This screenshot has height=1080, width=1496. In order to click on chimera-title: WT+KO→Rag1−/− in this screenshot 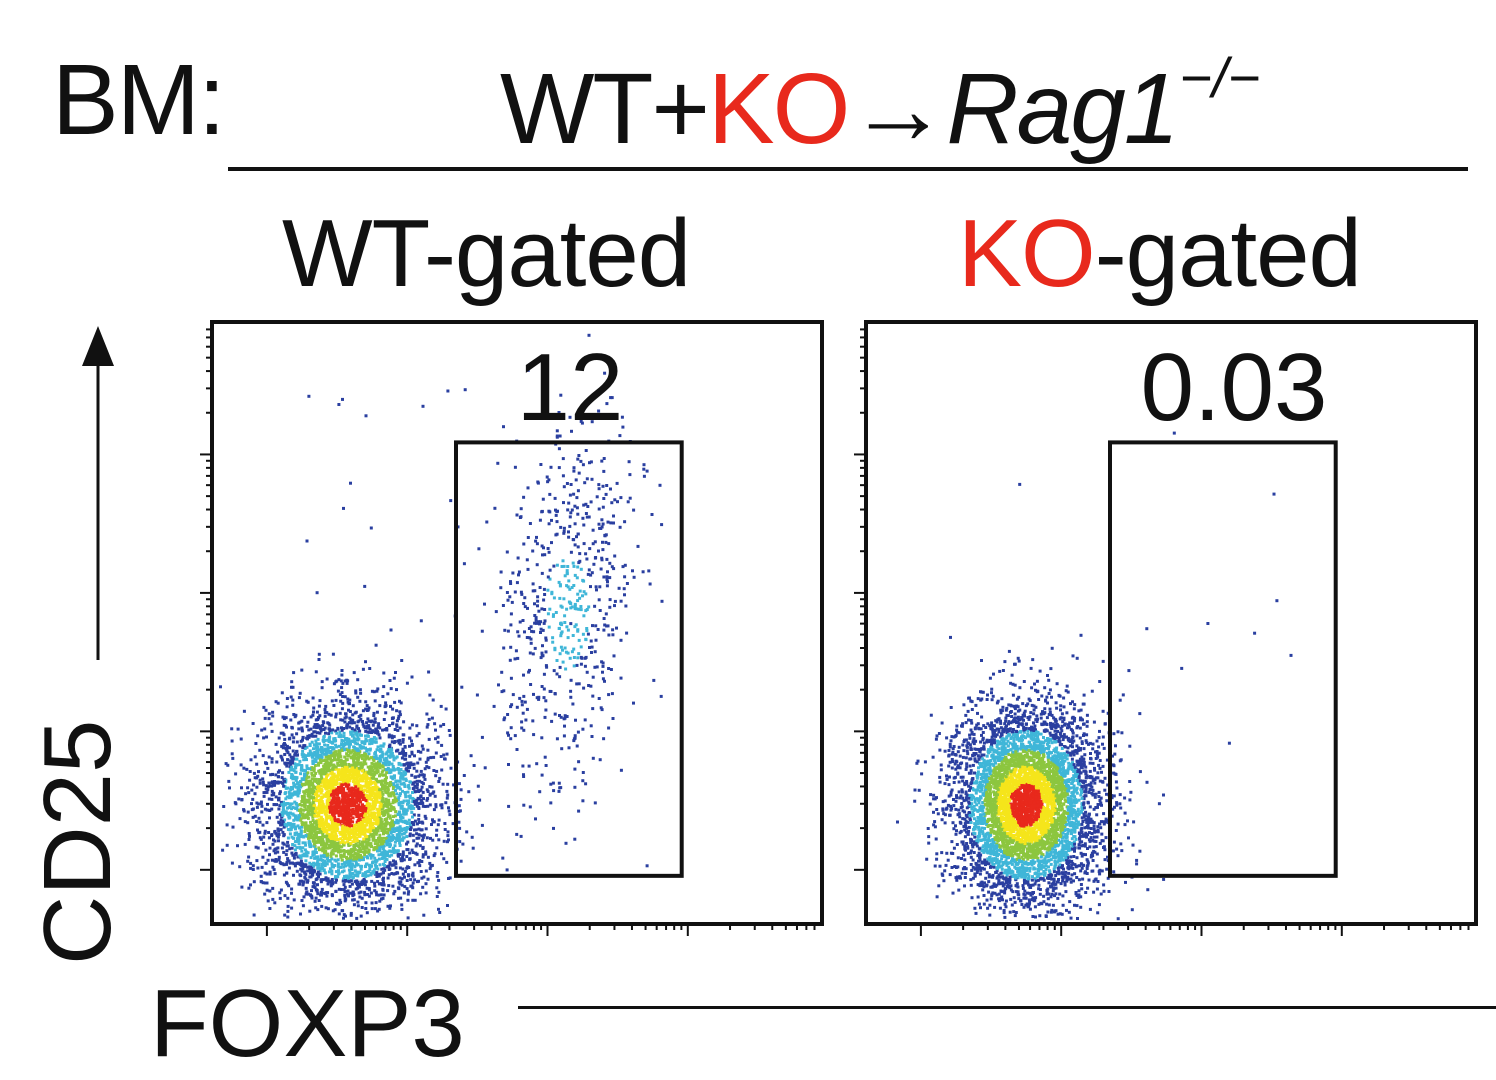, I will do `click(880, 105)`.